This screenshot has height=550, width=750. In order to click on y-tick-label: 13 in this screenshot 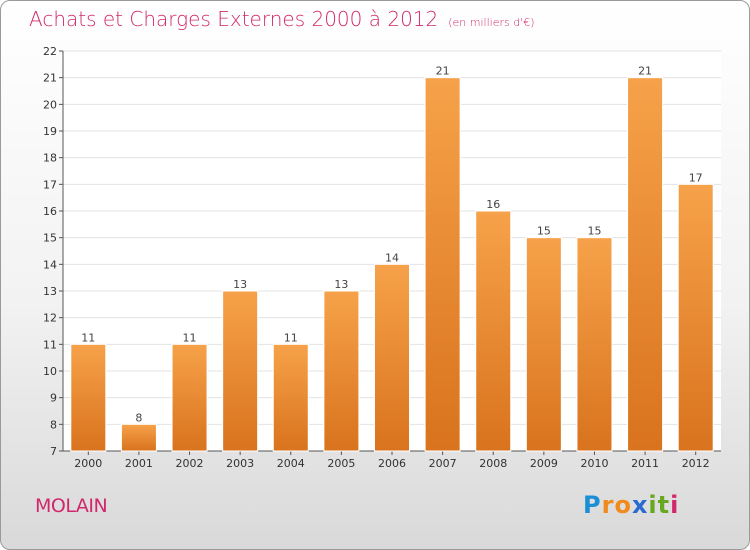, I will do `click(50, 291)`.